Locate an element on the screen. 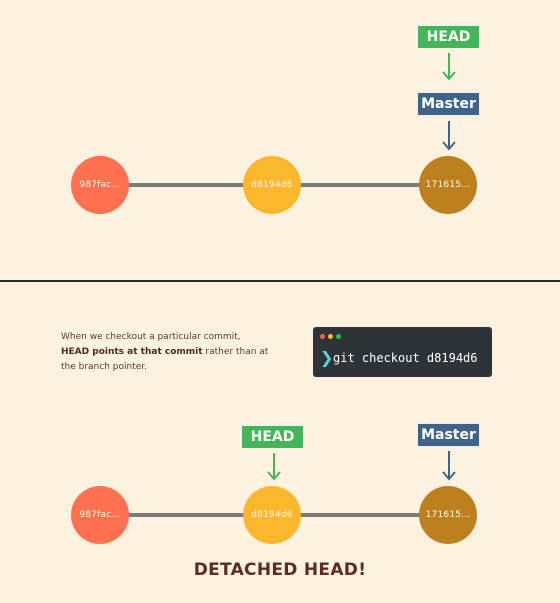 The width and height of the screenshot is (560, 603). caption-bold-text: HEAD points at that commit is located at coordinates (132, 352).